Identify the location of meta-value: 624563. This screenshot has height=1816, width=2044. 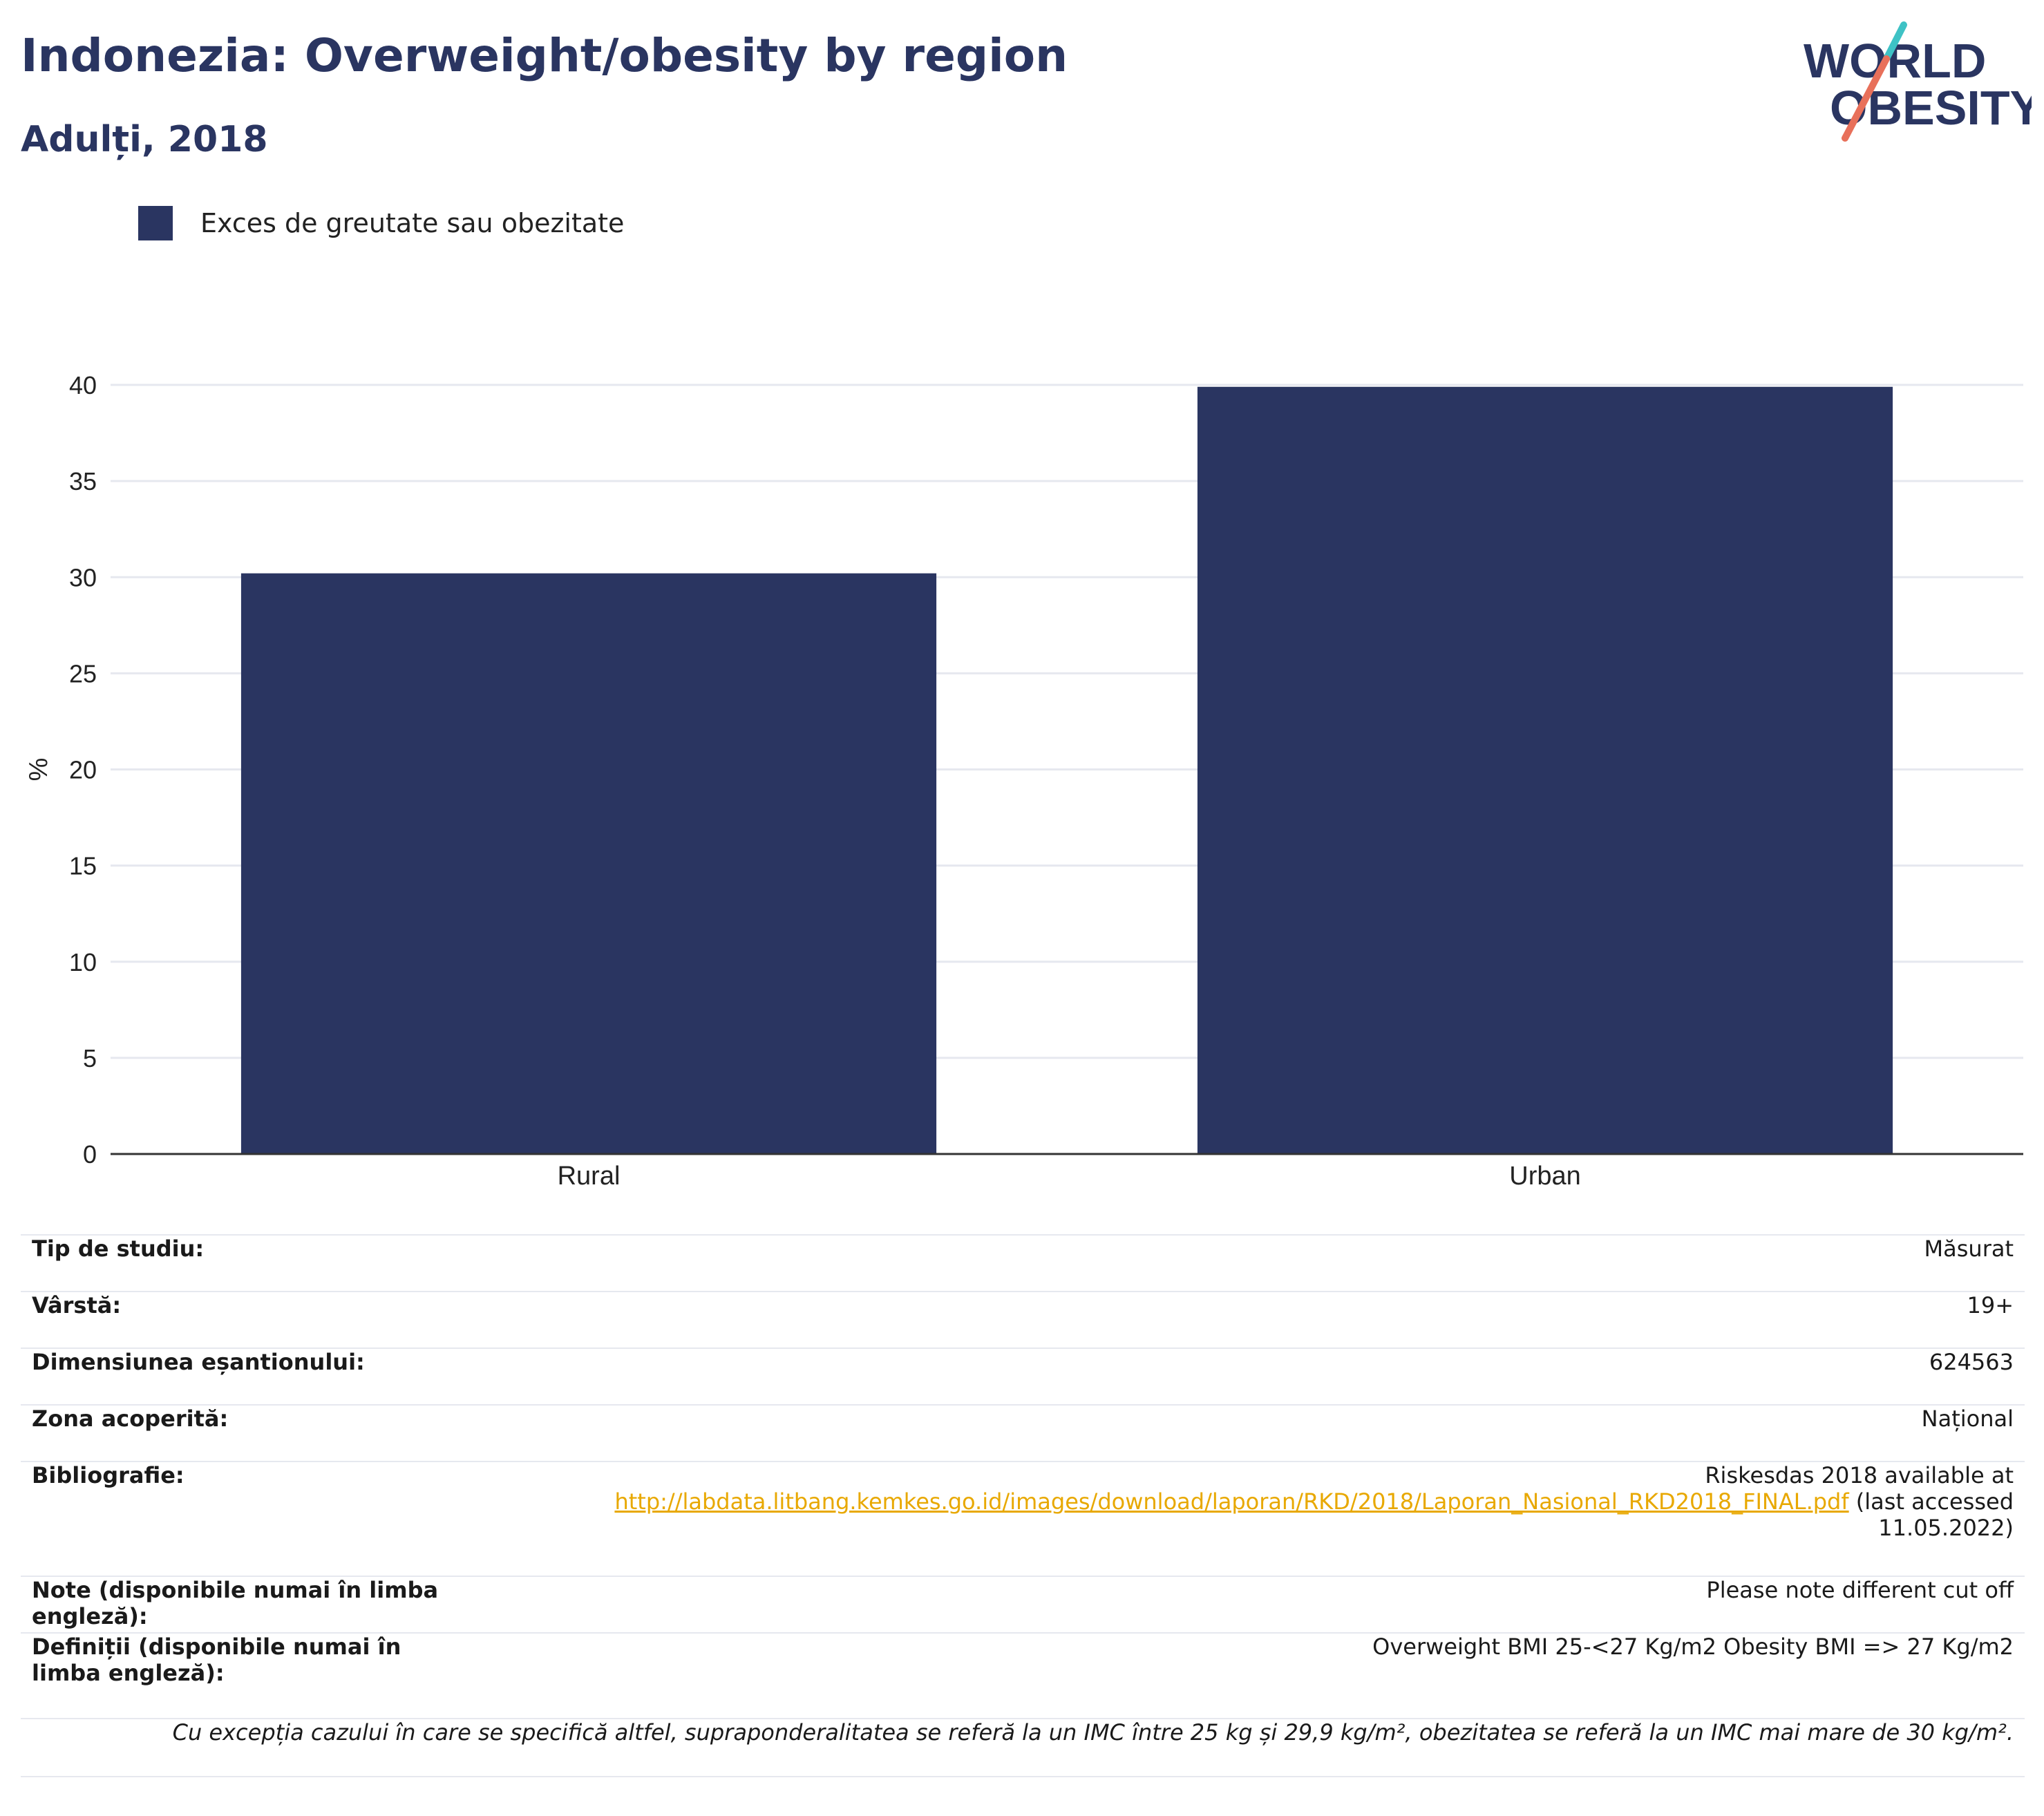
(1244, 1376).